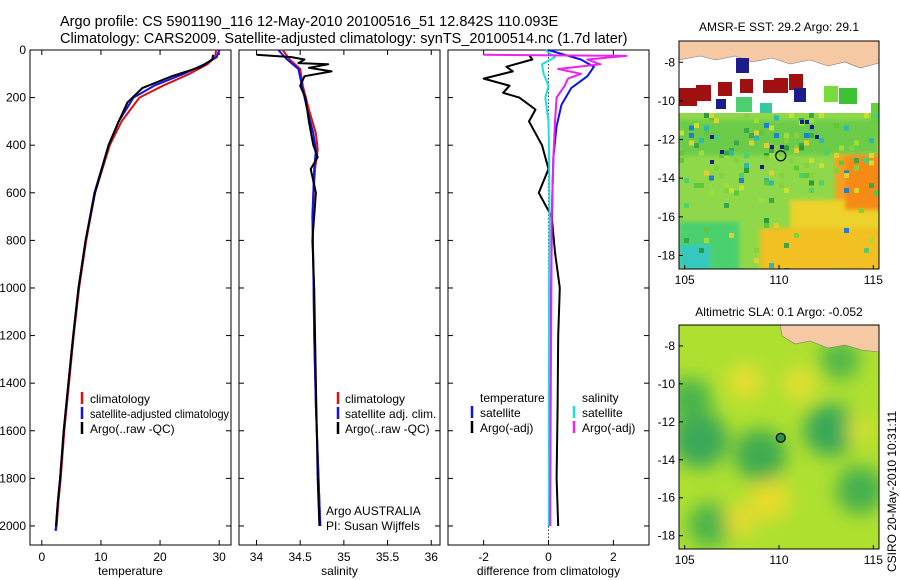 The image size is (900, 580). What do you see at coordinates (16, 145) in the screenshot?
I see `y-tick-label: 400` at bounding box center [16, 145].